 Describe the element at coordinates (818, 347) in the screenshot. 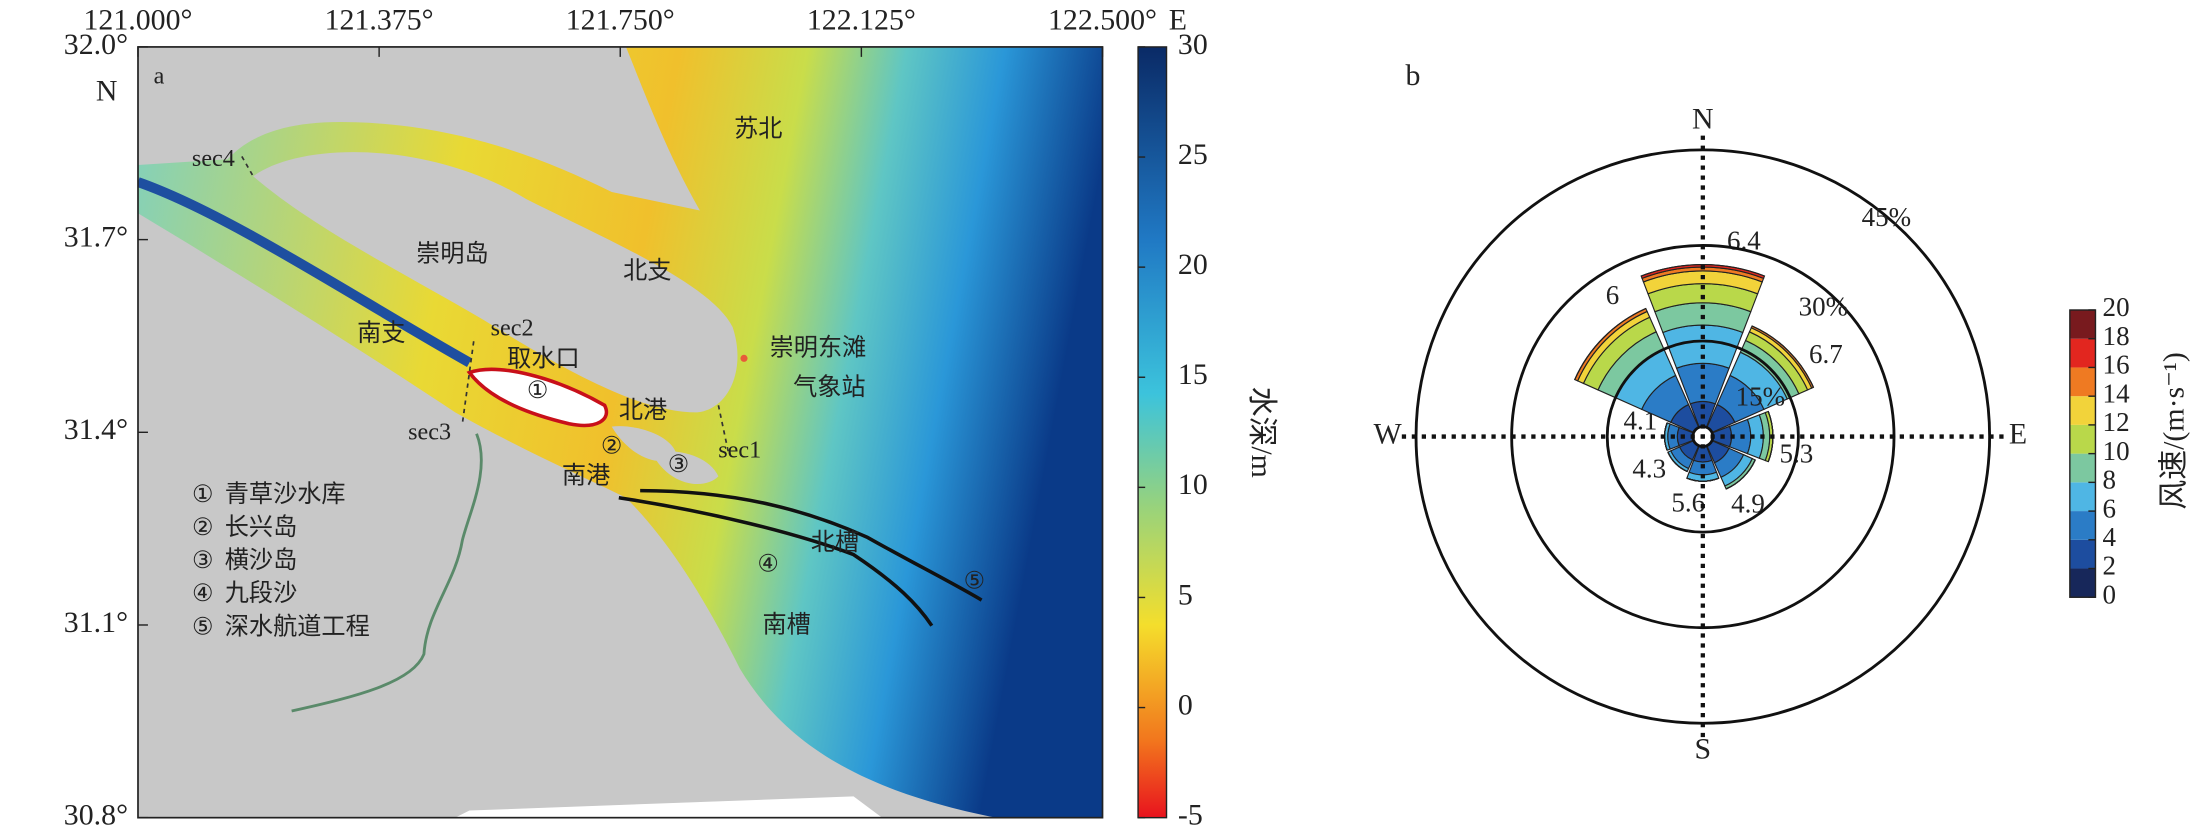

I see `place-label: 崇明东滩` at that location.